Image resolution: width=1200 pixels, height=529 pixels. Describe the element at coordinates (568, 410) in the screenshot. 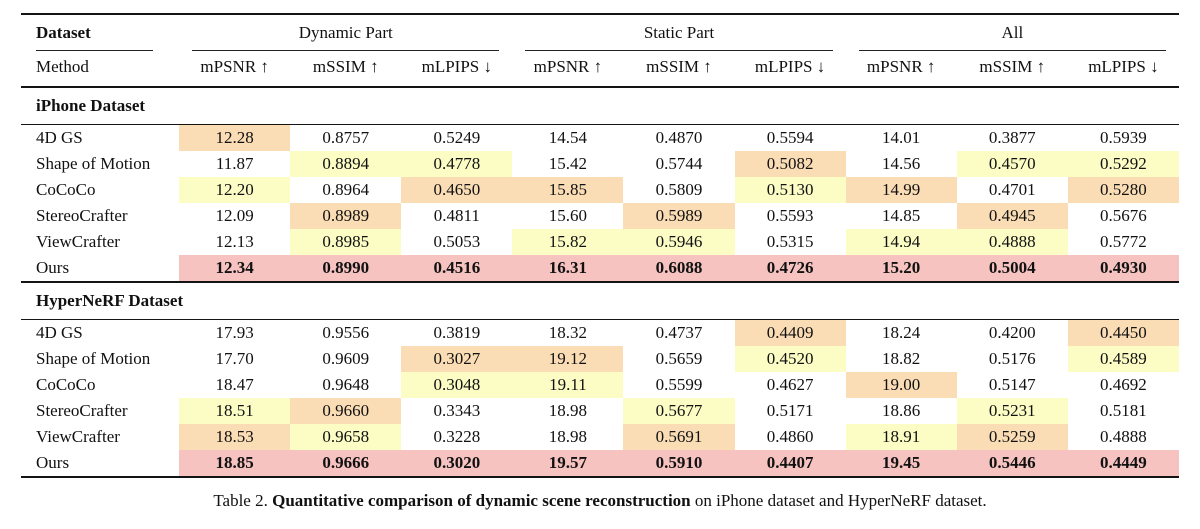

I see `metric-value: 18.98` at that location.